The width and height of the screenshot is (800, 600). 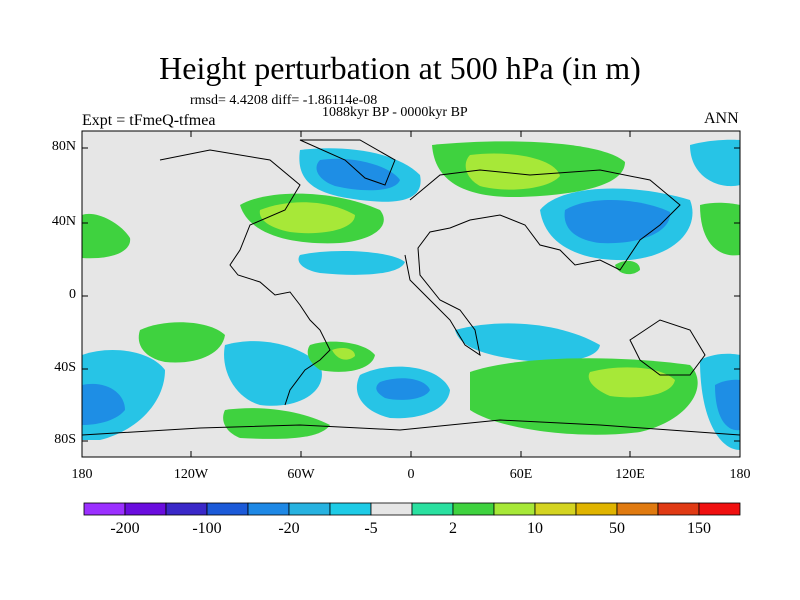 I want to click on colorbar-label: -20, so click(x=289, y=528).